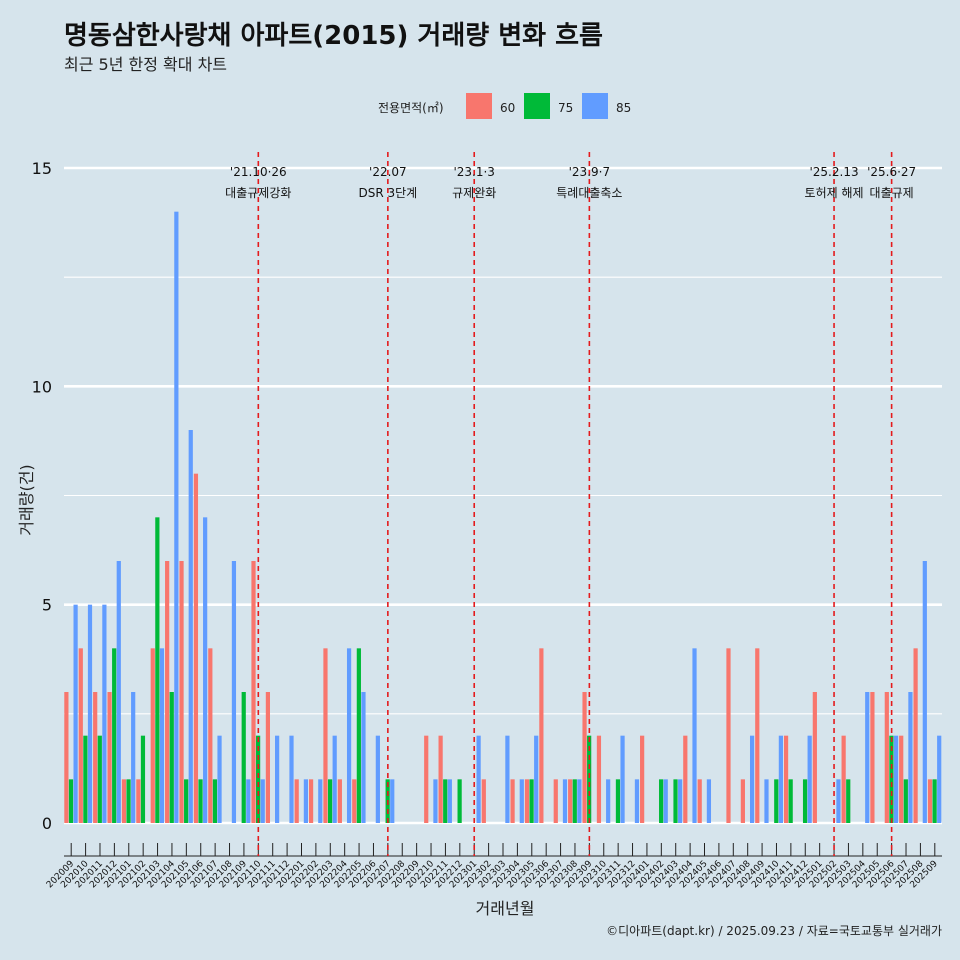 The width and height of the screenshot is (960, 960). I want to click on y-tick-label: 5, so click(47, 605).